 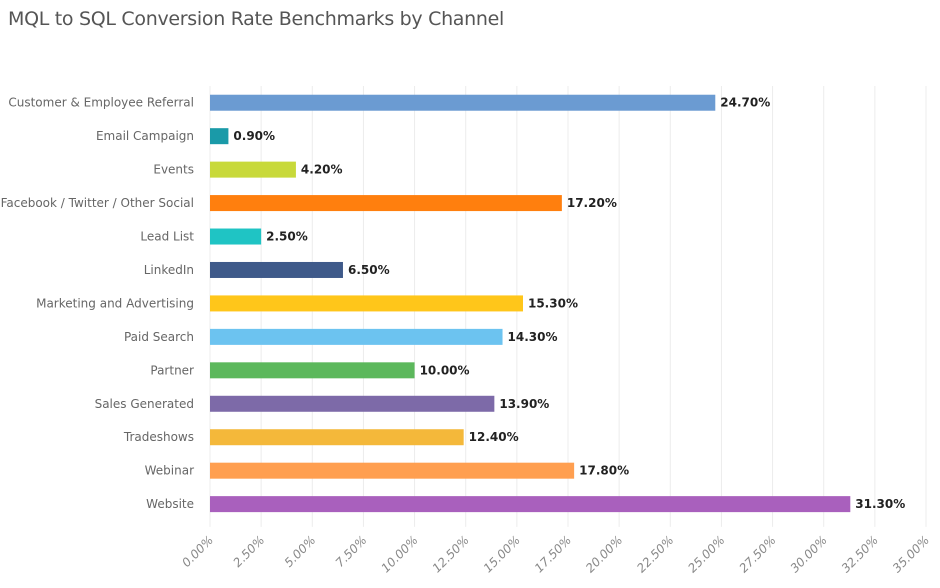 What do you see at coordinates (604, 471) in the screenshot?
I see `data-label: 17.80%` at bounding box center [604, 471].